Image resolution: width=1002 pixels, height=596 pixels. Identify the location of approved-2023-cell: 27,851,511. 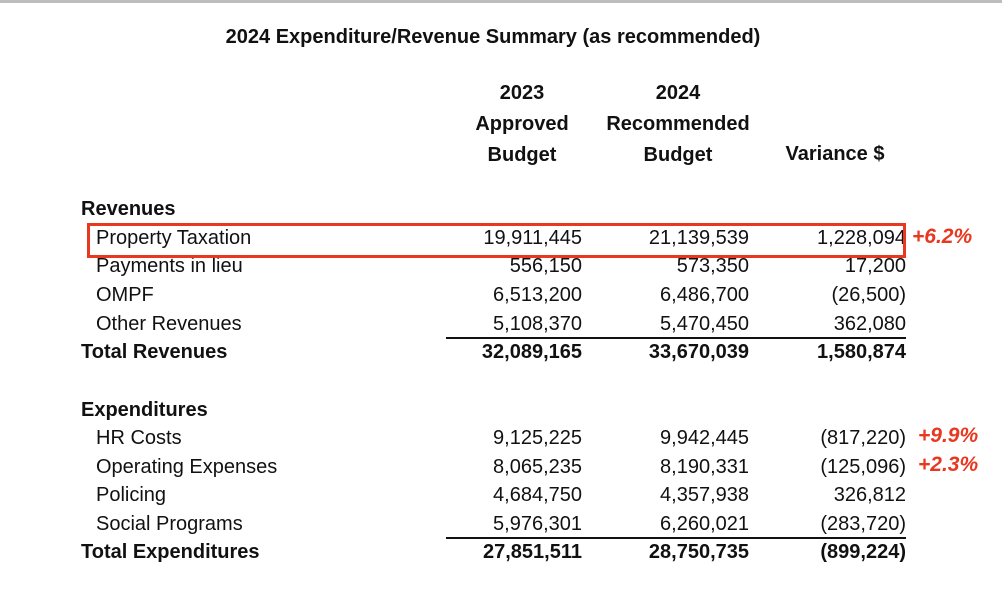
(532, 552).